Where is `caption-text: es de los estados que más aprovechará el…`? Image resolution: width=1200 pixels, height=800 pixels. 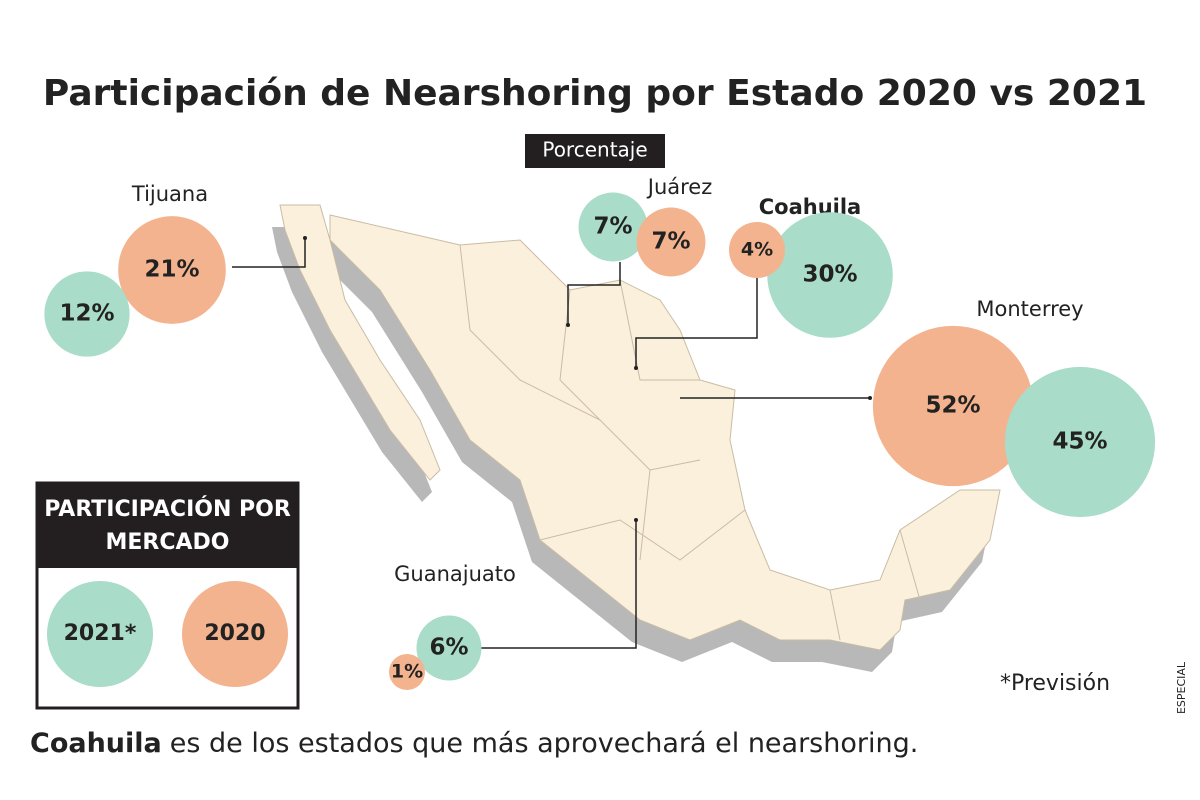 caption-text: es de los estados que más aprovechará el… is located at coordinates (544, 743).